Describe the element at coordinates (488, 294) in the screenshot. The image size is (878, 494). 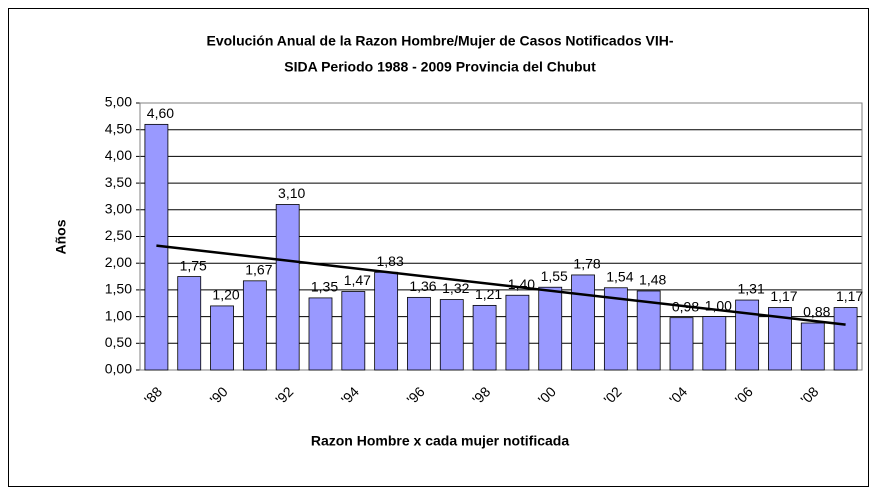
I see `value-label: 1,21` at that location.